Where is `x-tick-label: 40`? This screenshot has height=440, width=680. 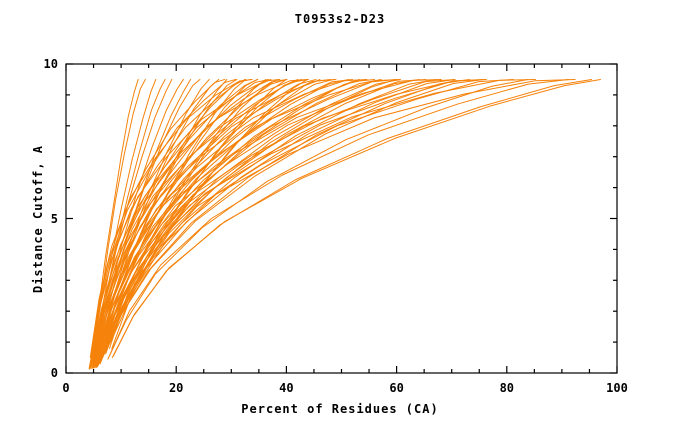
x-tick-label: 40 is located at coordinates (286, 388).